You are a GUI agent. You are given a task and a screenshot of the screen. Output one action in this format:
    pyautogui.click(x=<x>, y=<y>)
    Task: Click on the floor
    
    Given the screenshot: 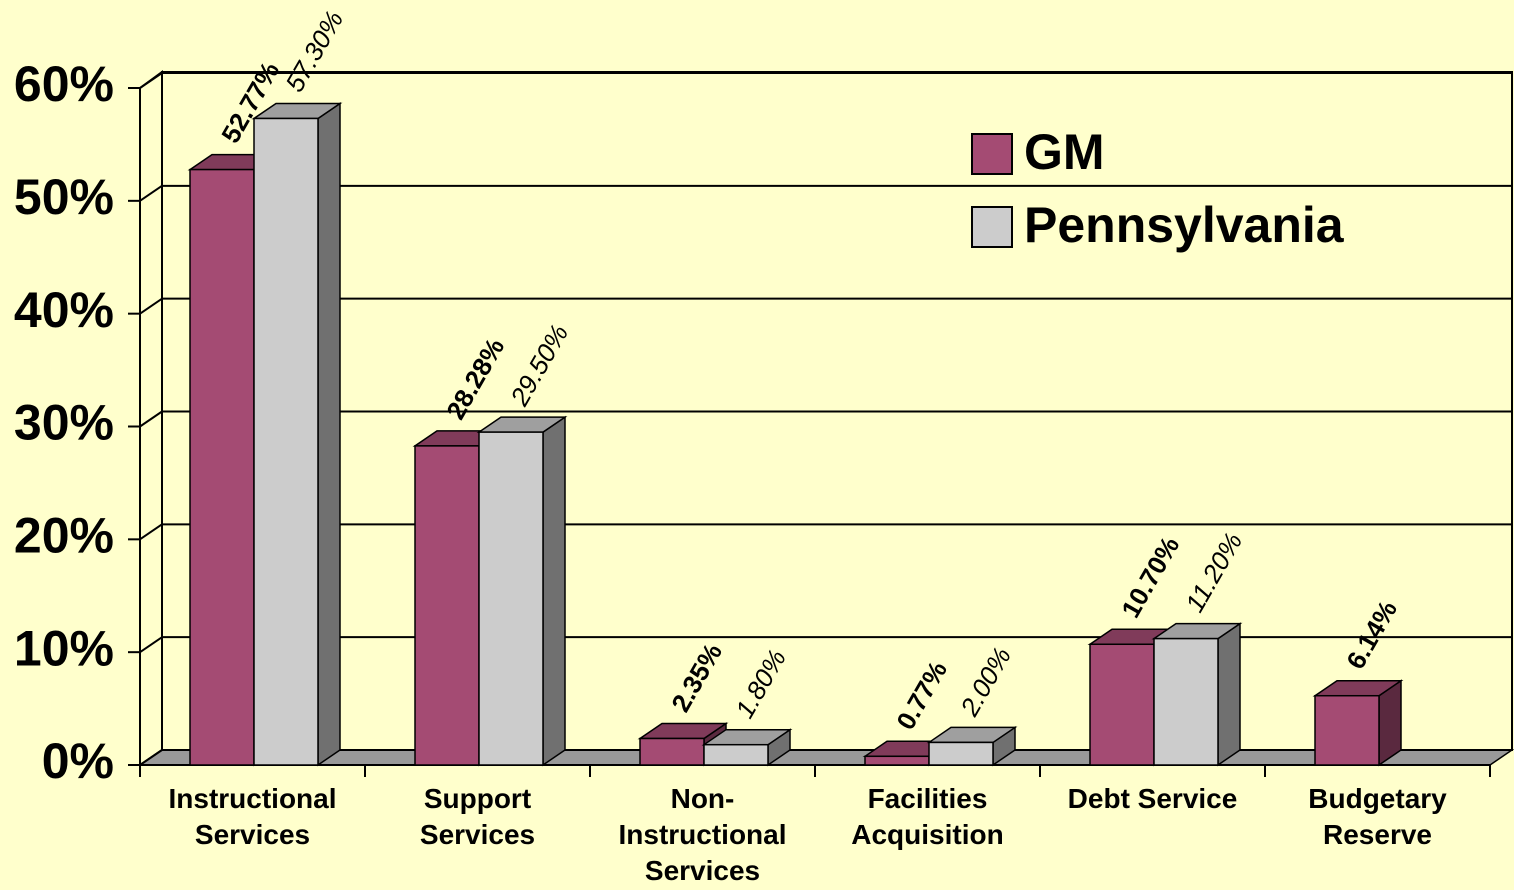 What is the action you would take?
    pyautogui.click(x=825, y=757)
    